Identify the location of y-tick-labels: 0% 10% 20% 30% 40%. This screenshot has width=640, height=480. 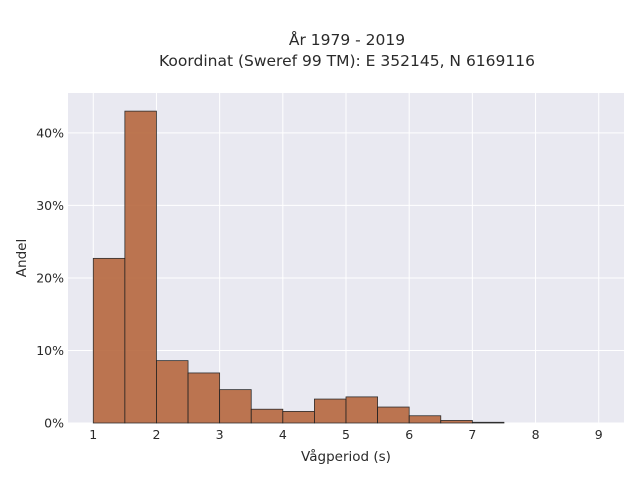
(50, 277).